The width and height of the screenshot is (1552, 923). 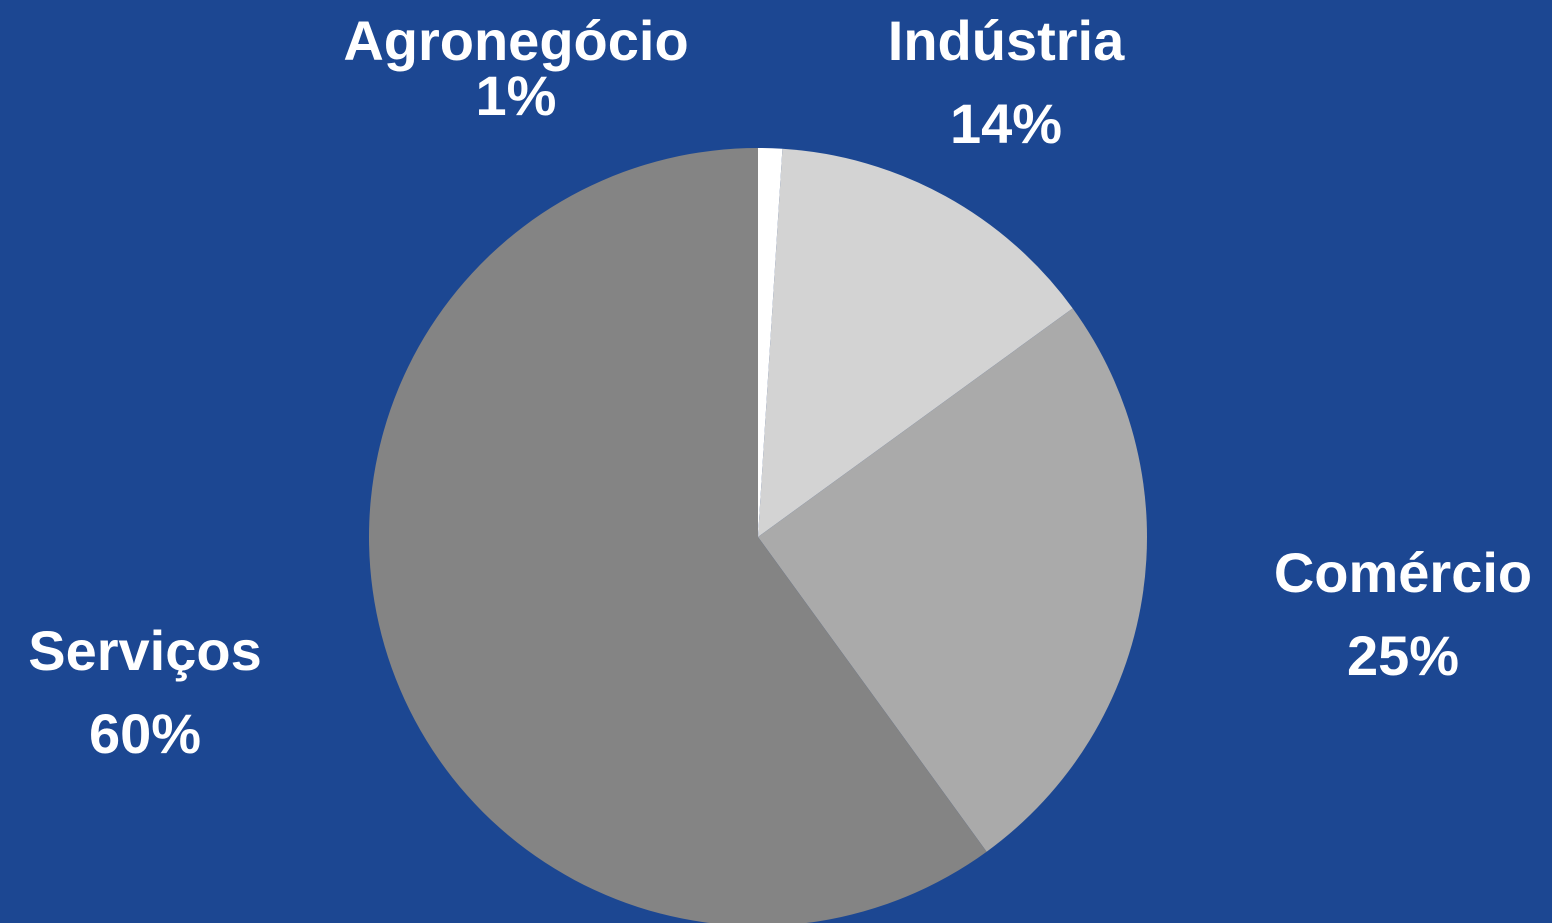 What do you see at coordinates (1403, 655) in the screenshot?
I see `slice-value-label: 25%` at bounding box center [1403, 655].